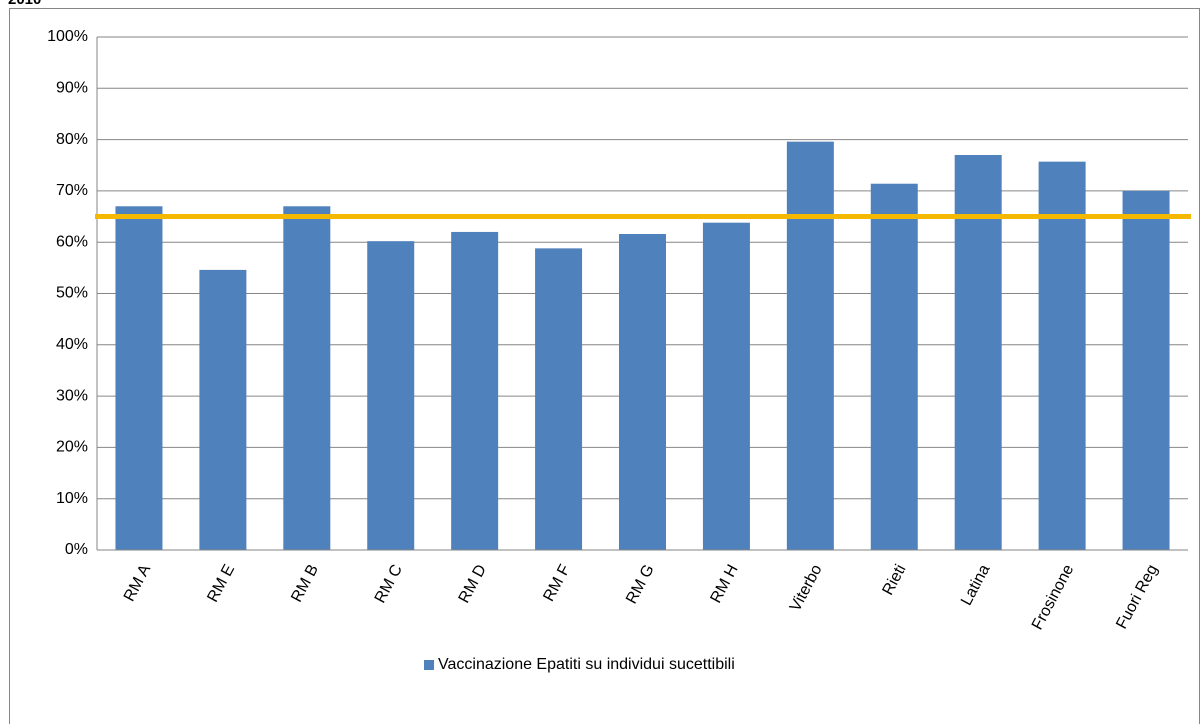 This screenshot has width=1202, height=724. I want to click on x-tick-label: RM H, so click(724, 584).